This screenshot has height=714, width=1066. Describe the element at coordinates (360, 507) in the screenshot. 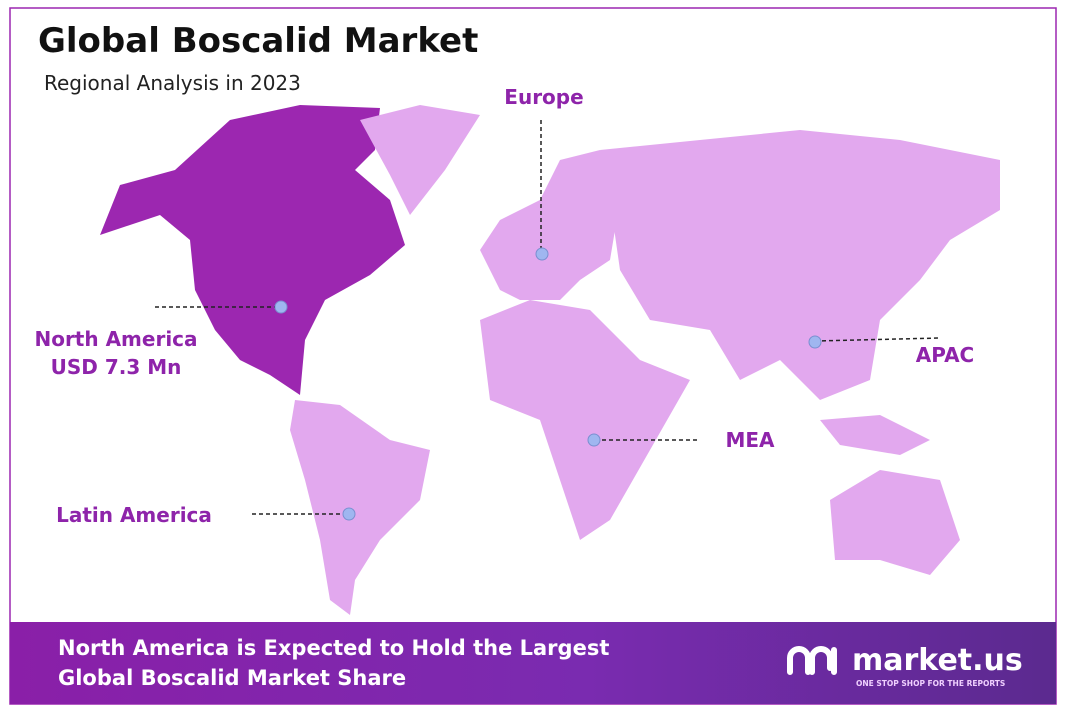

I see `south-america` at that location.